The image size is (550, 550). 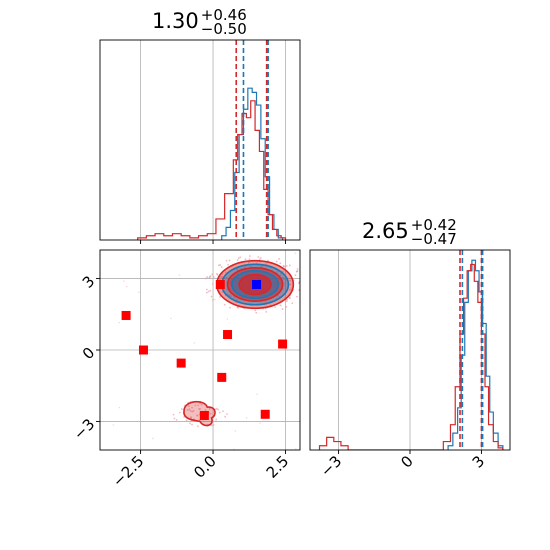 I want to click on param1-hist-blue, so click(x=252, y=163).